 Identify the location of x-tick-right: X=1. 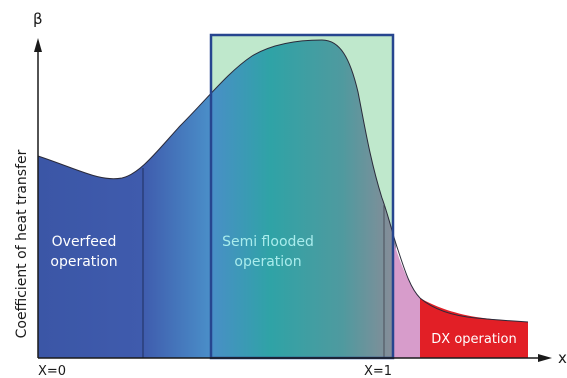
(378, 371).